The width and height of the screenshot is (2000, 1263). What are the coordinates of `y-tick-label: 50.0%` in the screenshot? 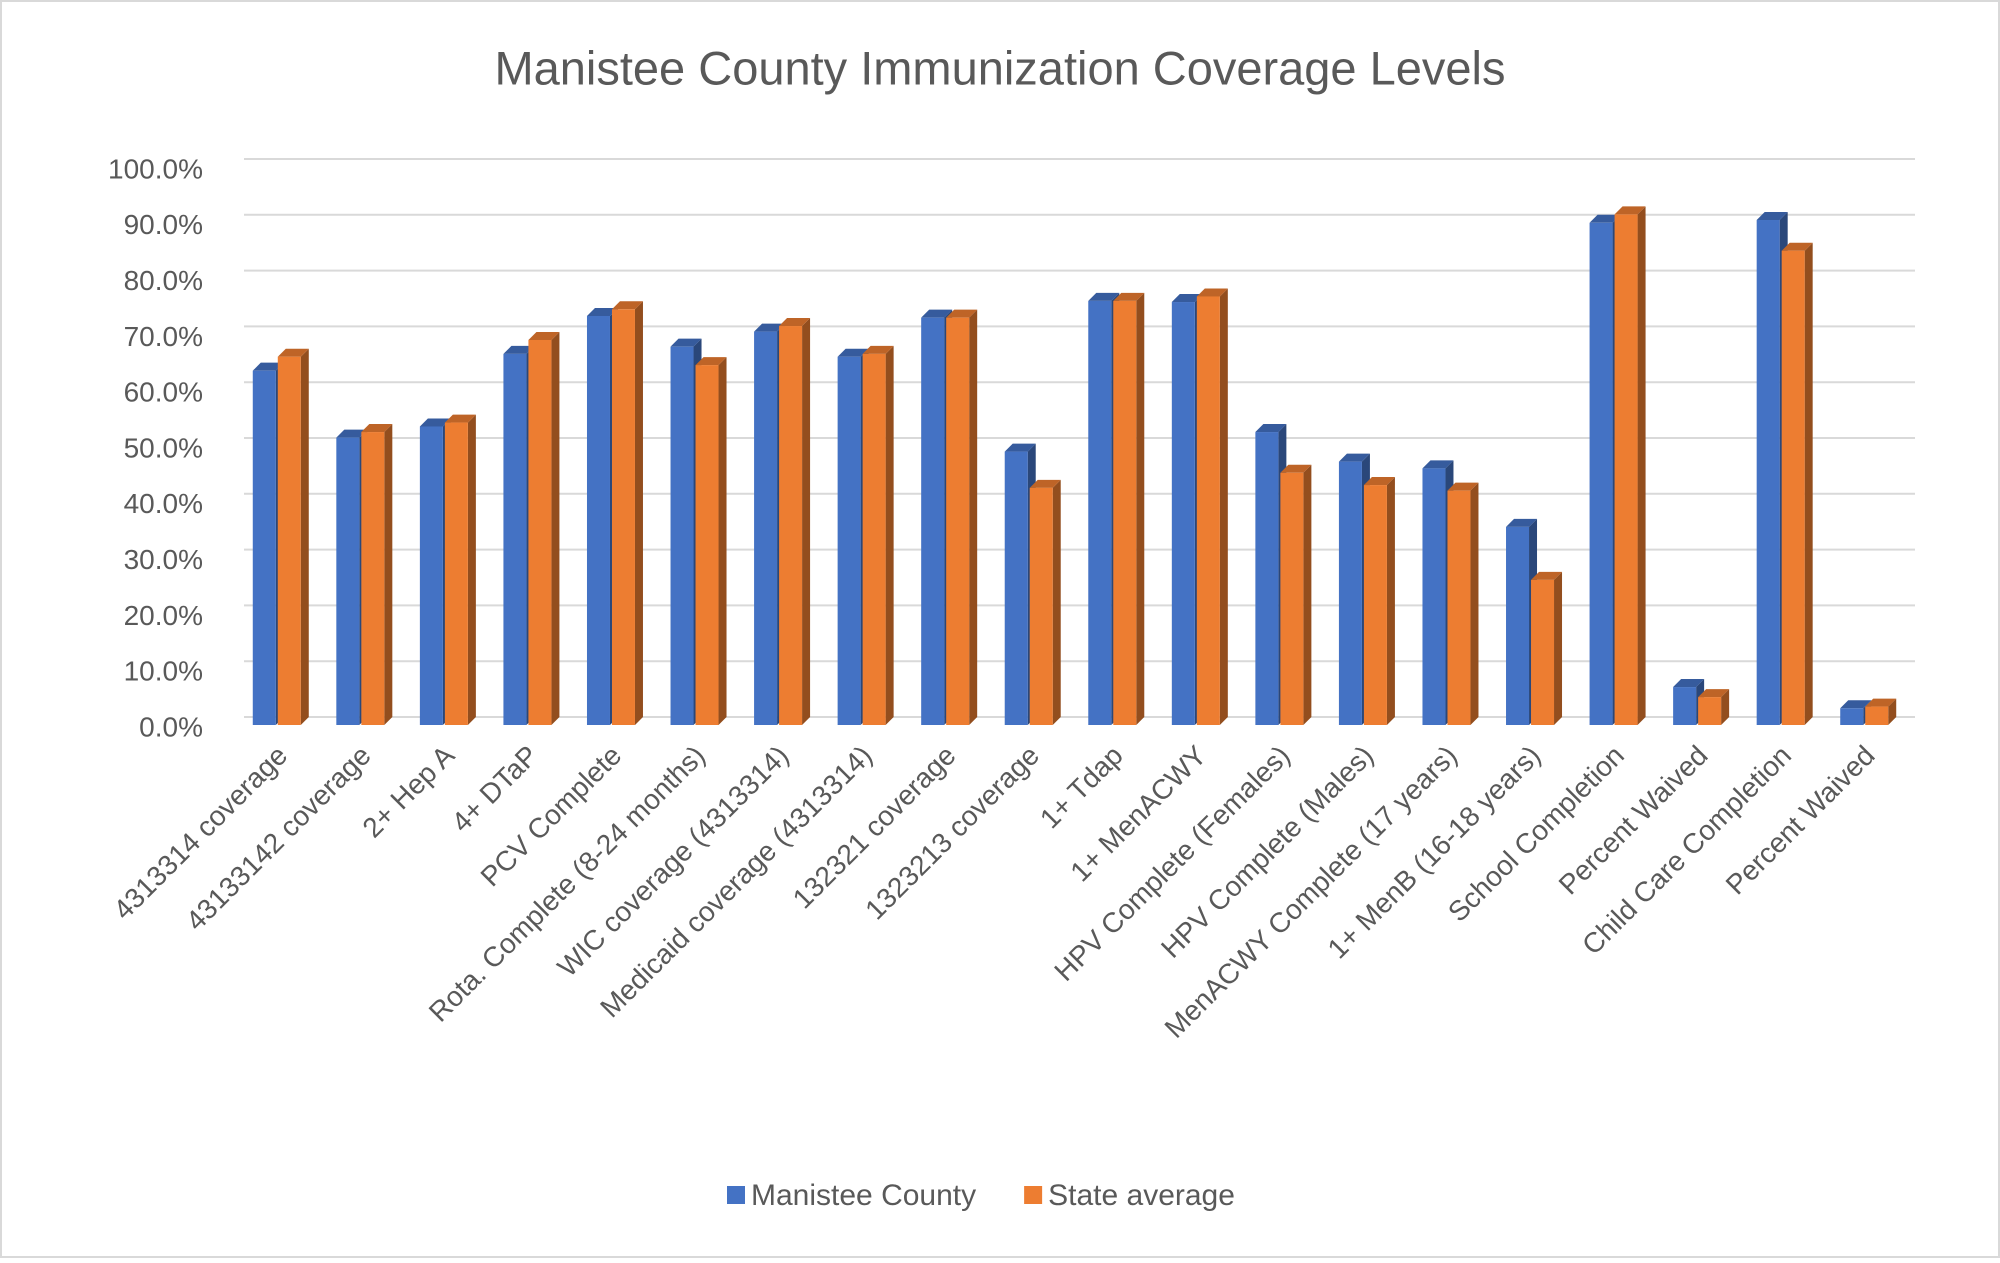 It's located at (163, 447).